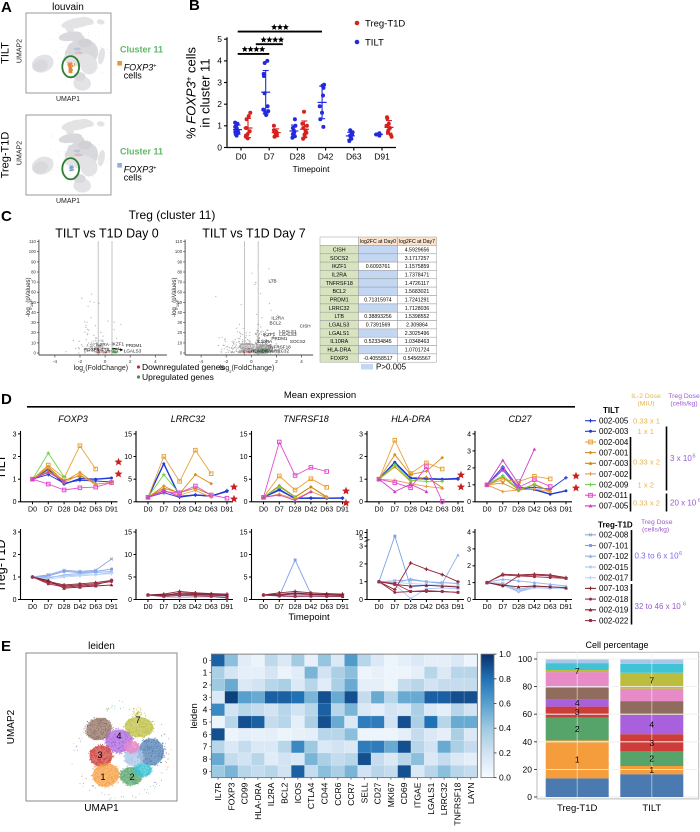 The image size is (700, 832). I want to click on svg-text: CCR6, so click(338, 793).